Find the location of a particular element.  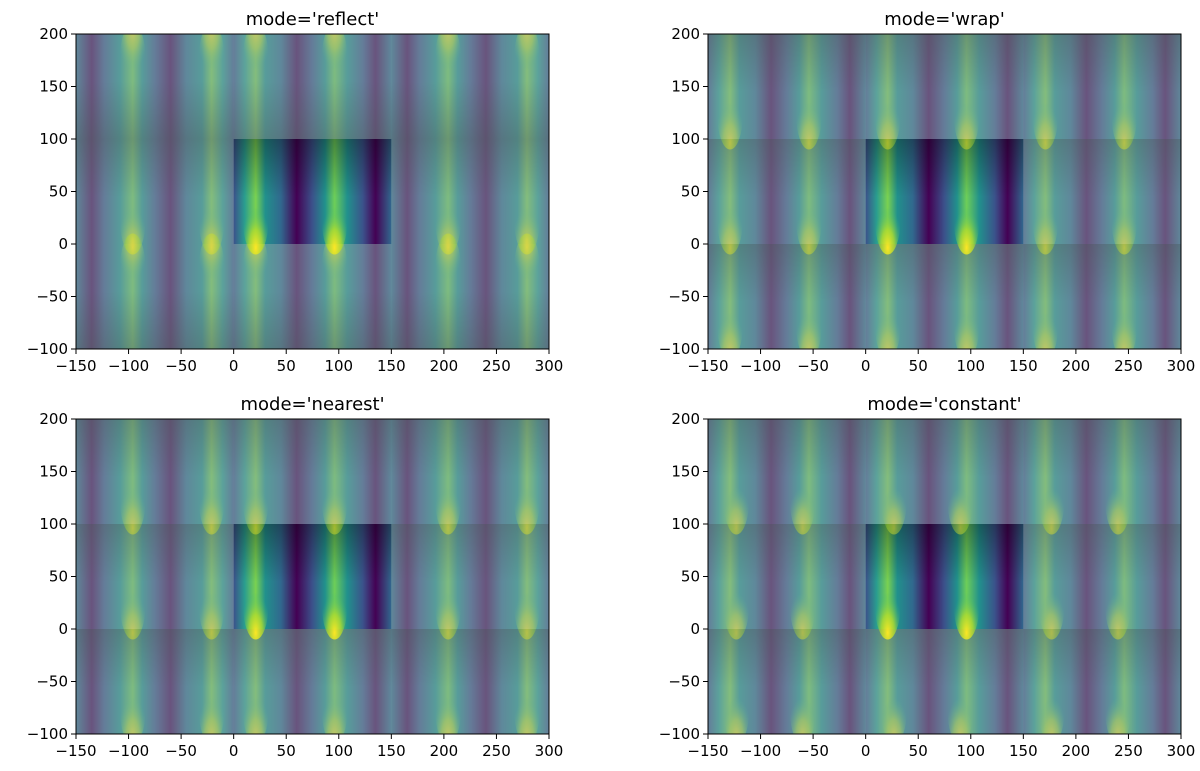

panel-title: mode='wrap' is located at coordinates (944, 19).